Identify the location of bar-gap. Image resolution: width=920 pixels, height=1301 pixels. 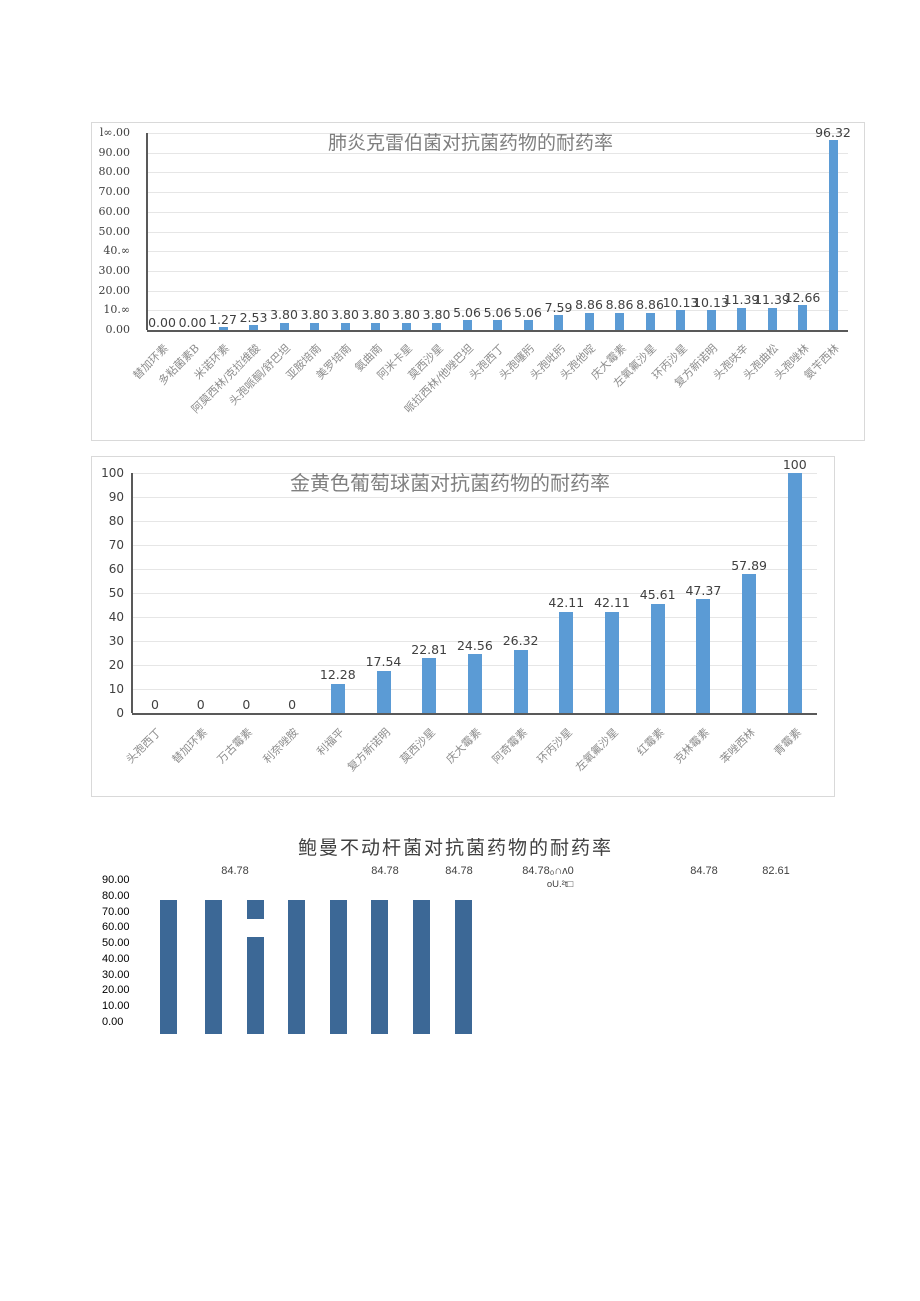
(255, 928).